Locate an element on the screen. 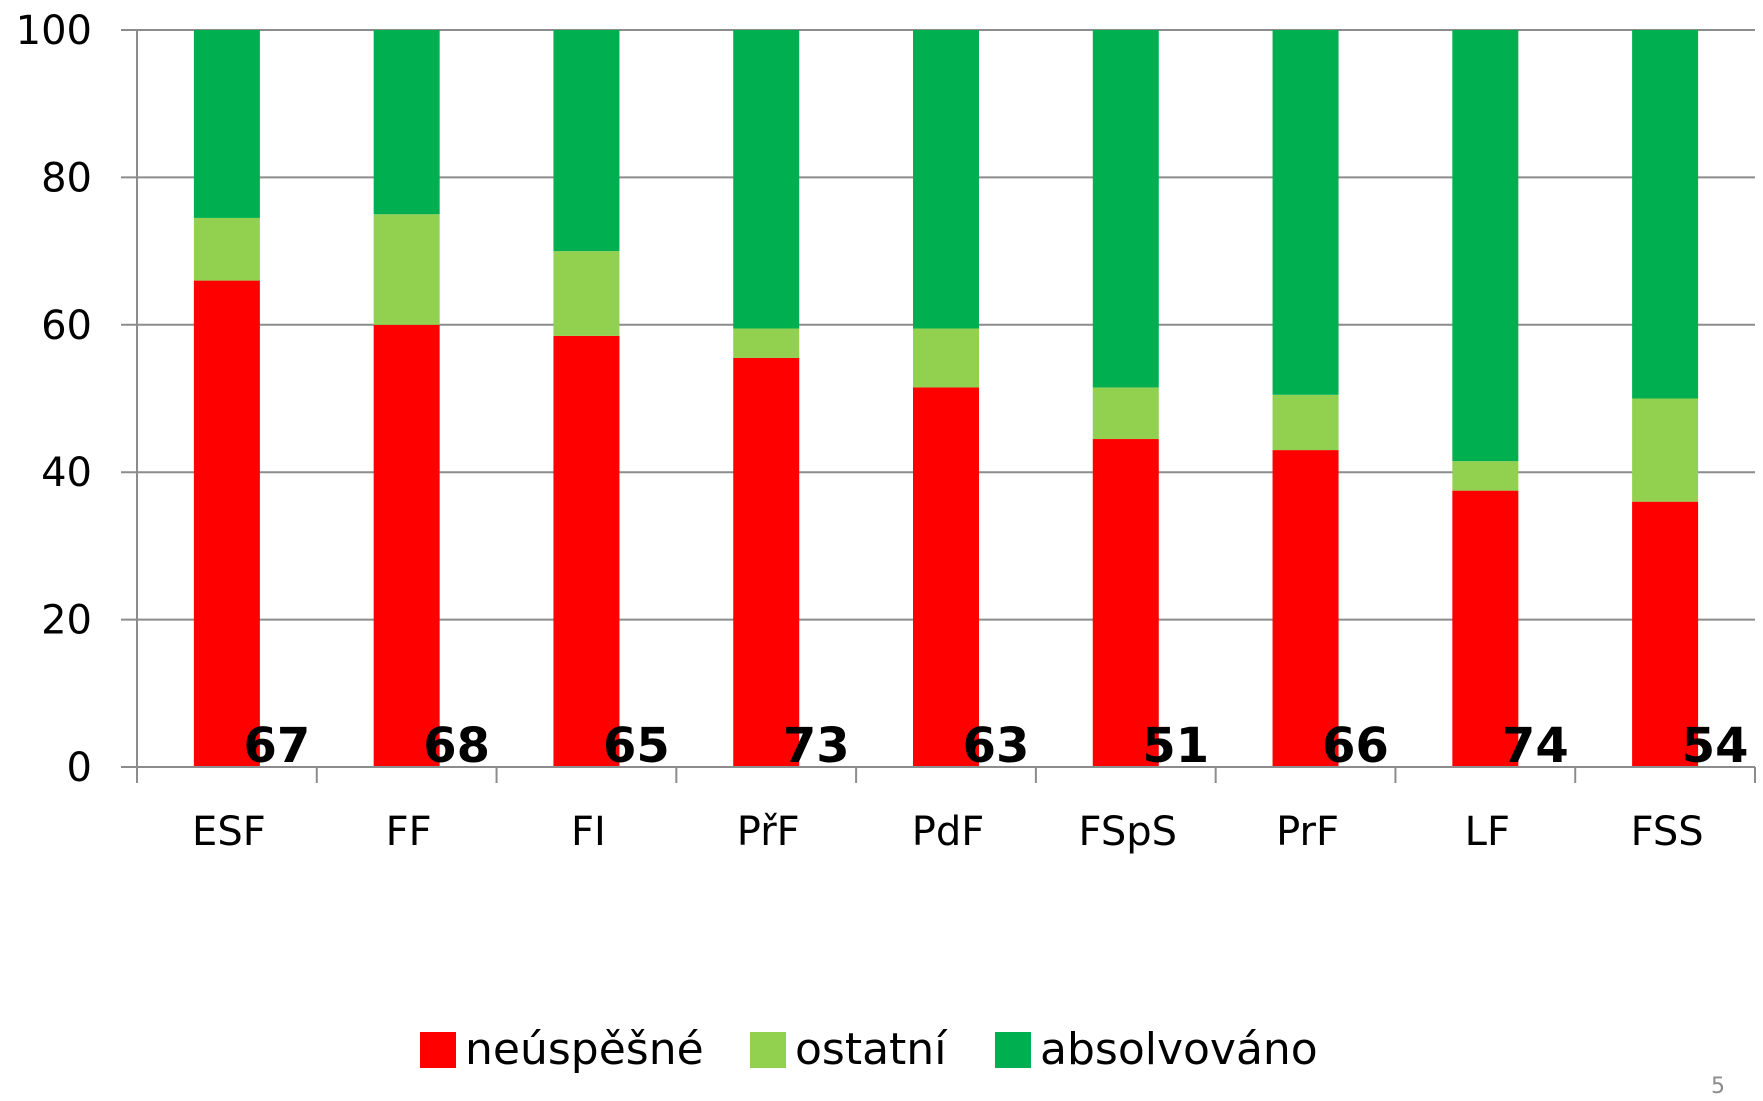 The width and height of the screenshot is (1763, 1101). y-tick-label: 100 is located at coordinates (54, 31).